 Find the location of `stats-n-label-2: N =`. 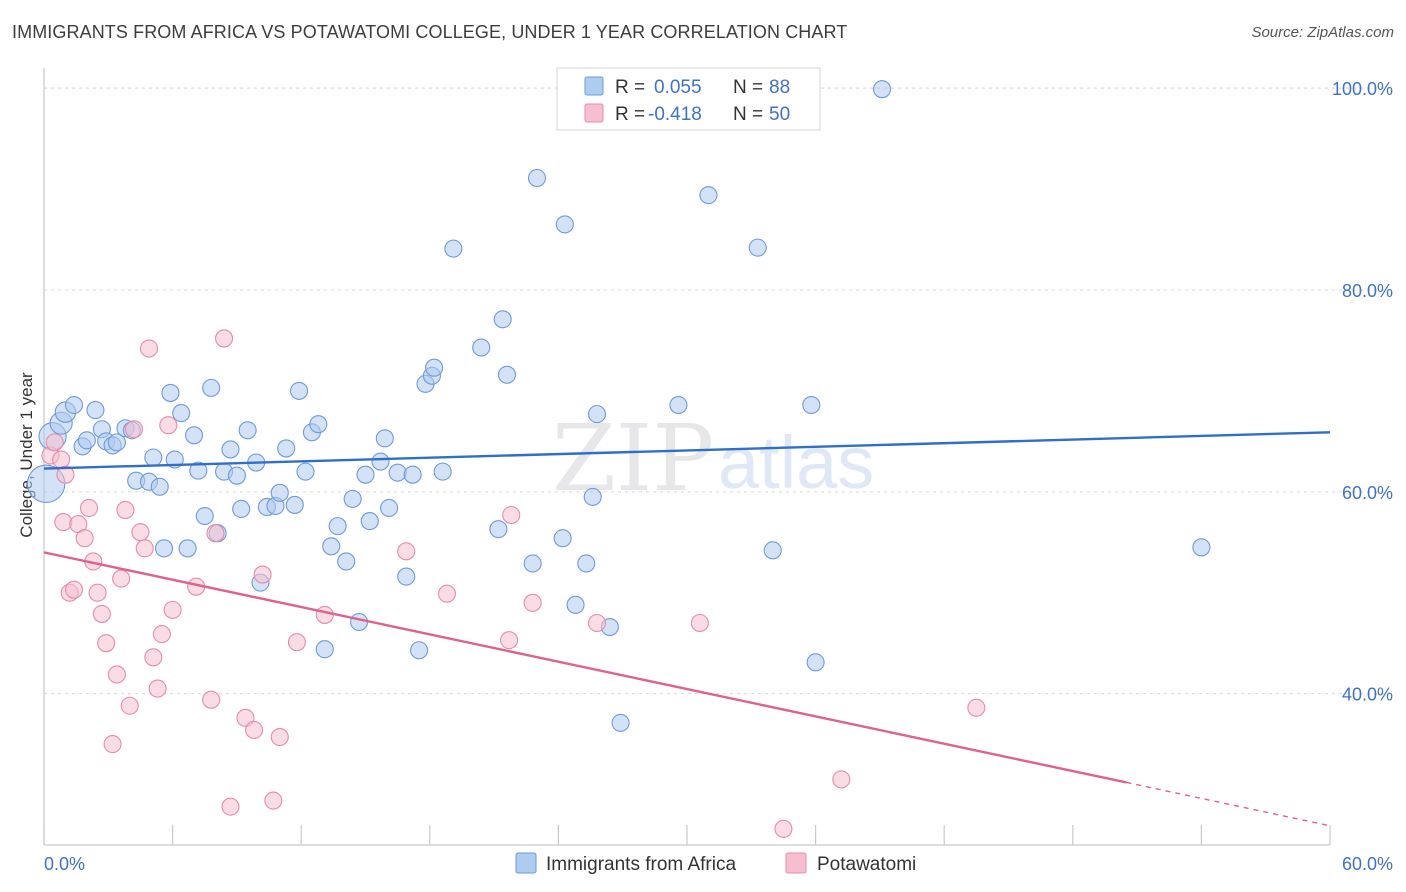

stats-n-label-2: N = is located at coordinates (748, 114).